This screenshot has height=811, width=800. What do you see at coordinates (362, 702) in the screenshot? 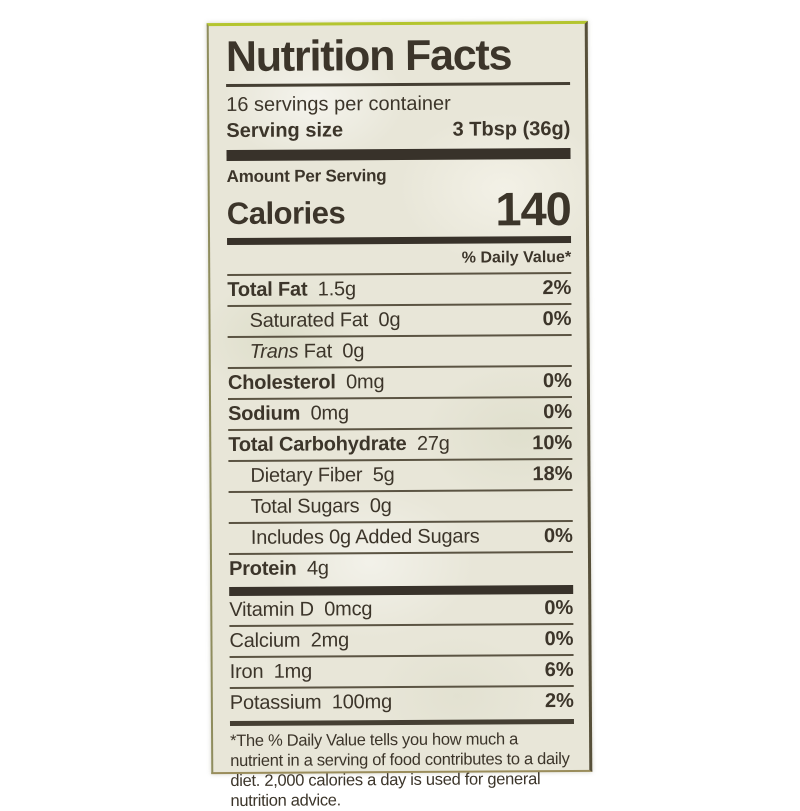
I see `vitamin-amount: 100mg` at bounding box center [362, 702].